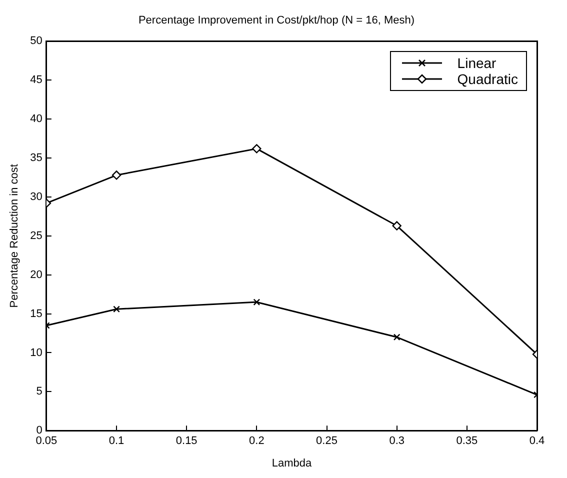  I want to click on y-axis-title: Percentage Reduction in cost, so click(14, 236).